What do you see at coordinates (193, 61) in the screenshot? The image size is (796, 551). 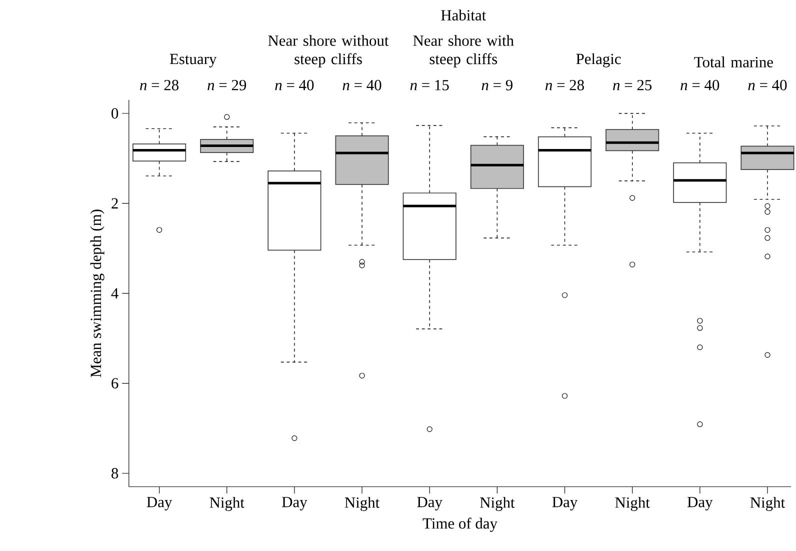 I see `text: Estuary` at bounding box center [193, 61].